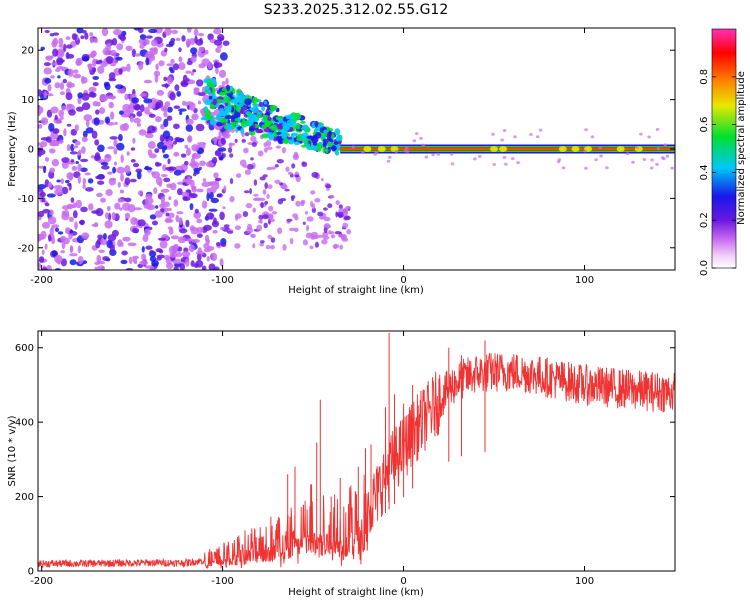 This screenshot has width=750, height=600. I want to click on spectrogram-x-tick-label: 100, so click(584, 280).